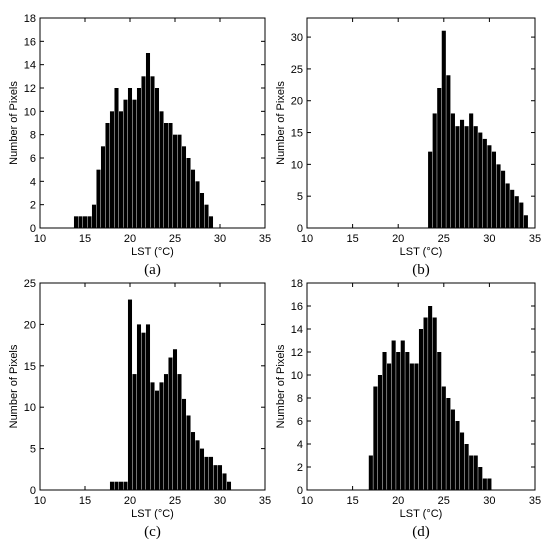 The height and width of the screenshot is (541, 550). I want to click on y-tick-label: 14, so click(30, 66).